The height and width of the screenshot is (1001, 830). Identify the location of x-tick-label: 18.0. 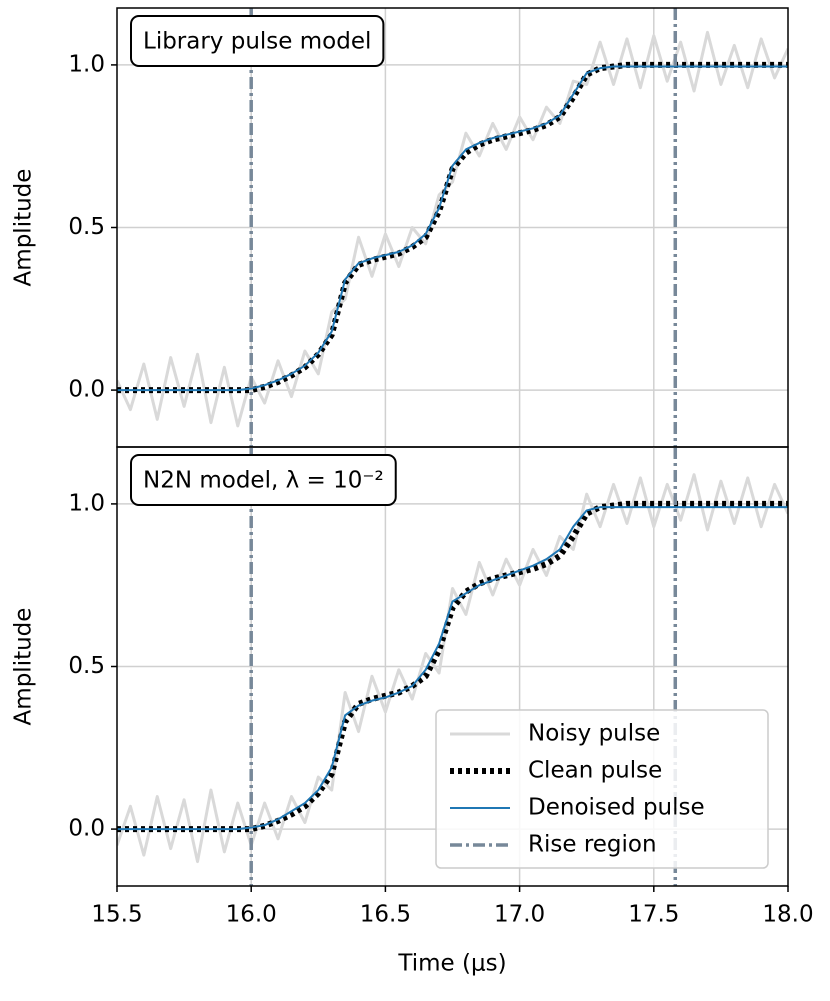
(787, 915).